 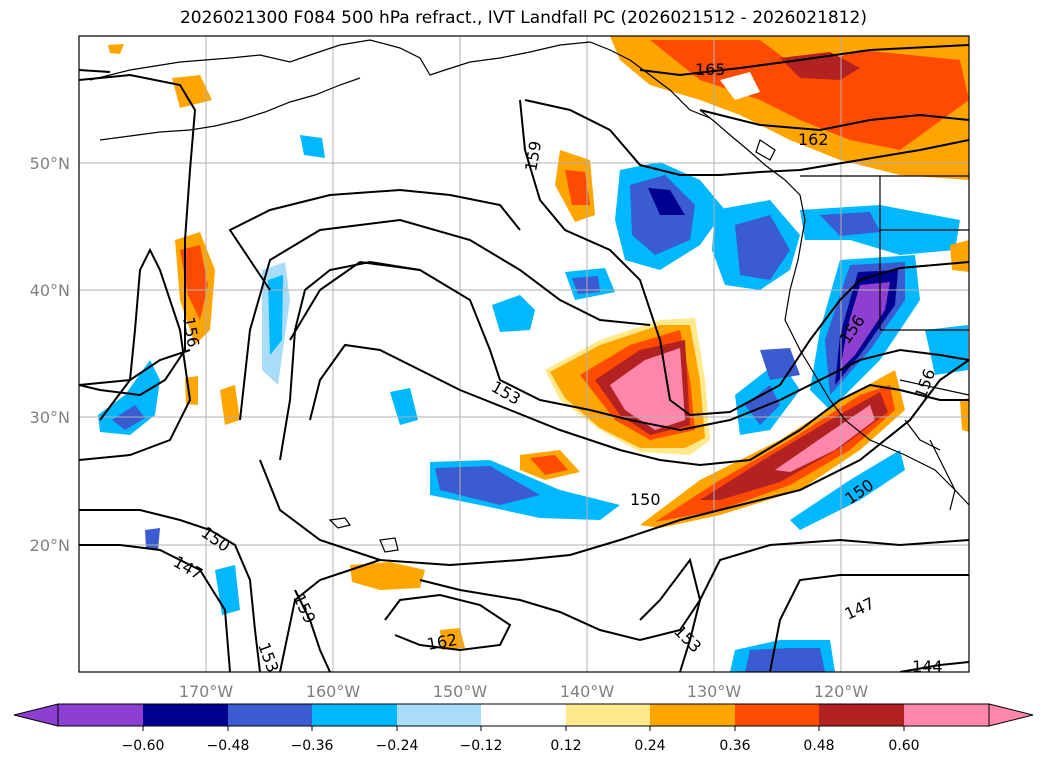 What do you see at coordinates (710, 69) in the screenshot?
I see `contour-label: 165` at bounding box center [710, 69].